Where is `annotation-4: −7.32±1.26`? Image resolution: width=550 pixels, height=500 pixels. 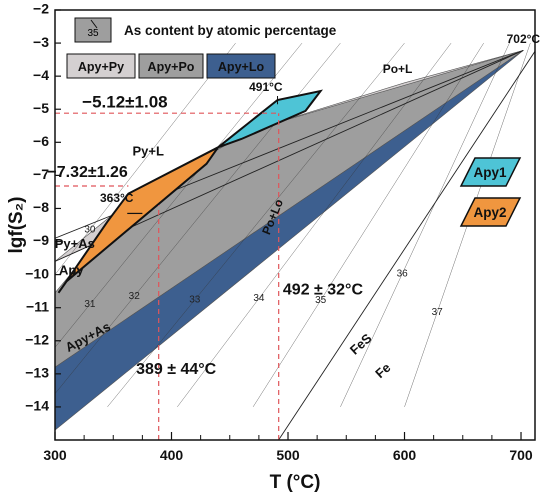
annotation-4: −7.32±1.26 is located at coordinates (87, 172).